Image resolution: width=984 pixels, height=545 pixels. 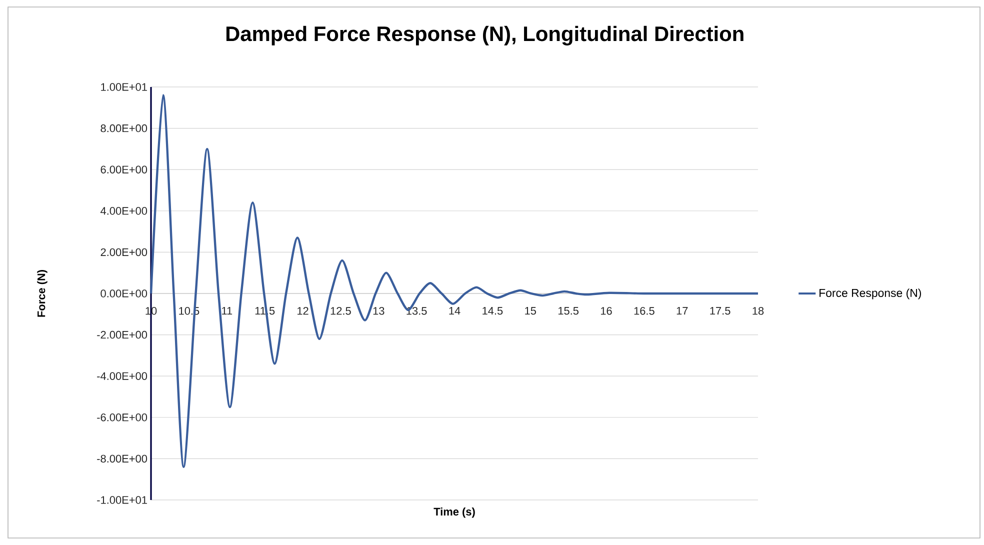 What do you see at coordinates (682, 311) in the screenshot?
I see `x-tick-label: 17` at bounding box center [682, 311].